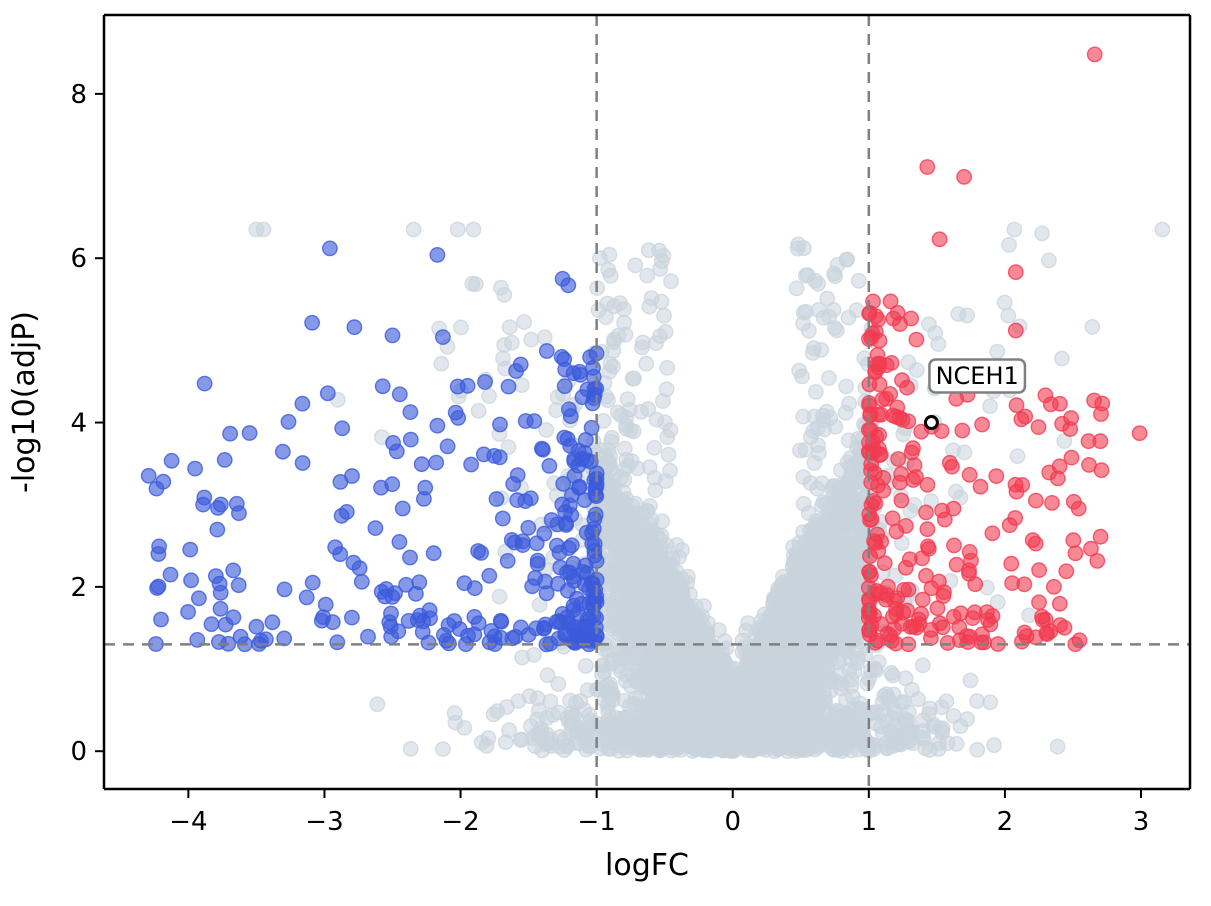  Describe the element at coordinates (596, 822) in the screenshot. I see `x-tick-label: −1` at that location.